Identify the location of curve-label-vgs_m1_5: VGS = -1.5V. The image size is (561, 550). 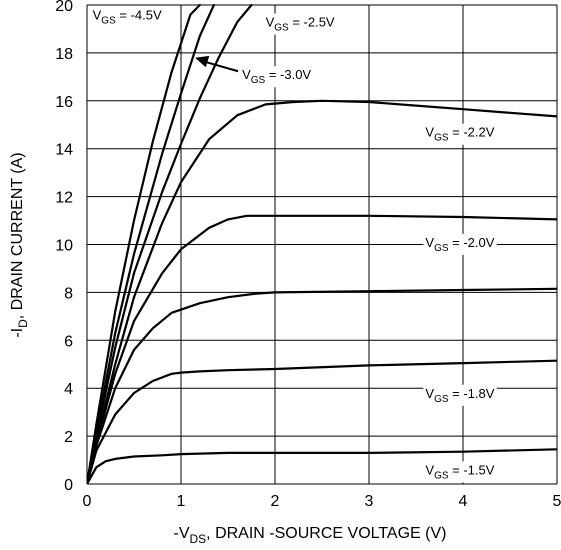
(459, 471).